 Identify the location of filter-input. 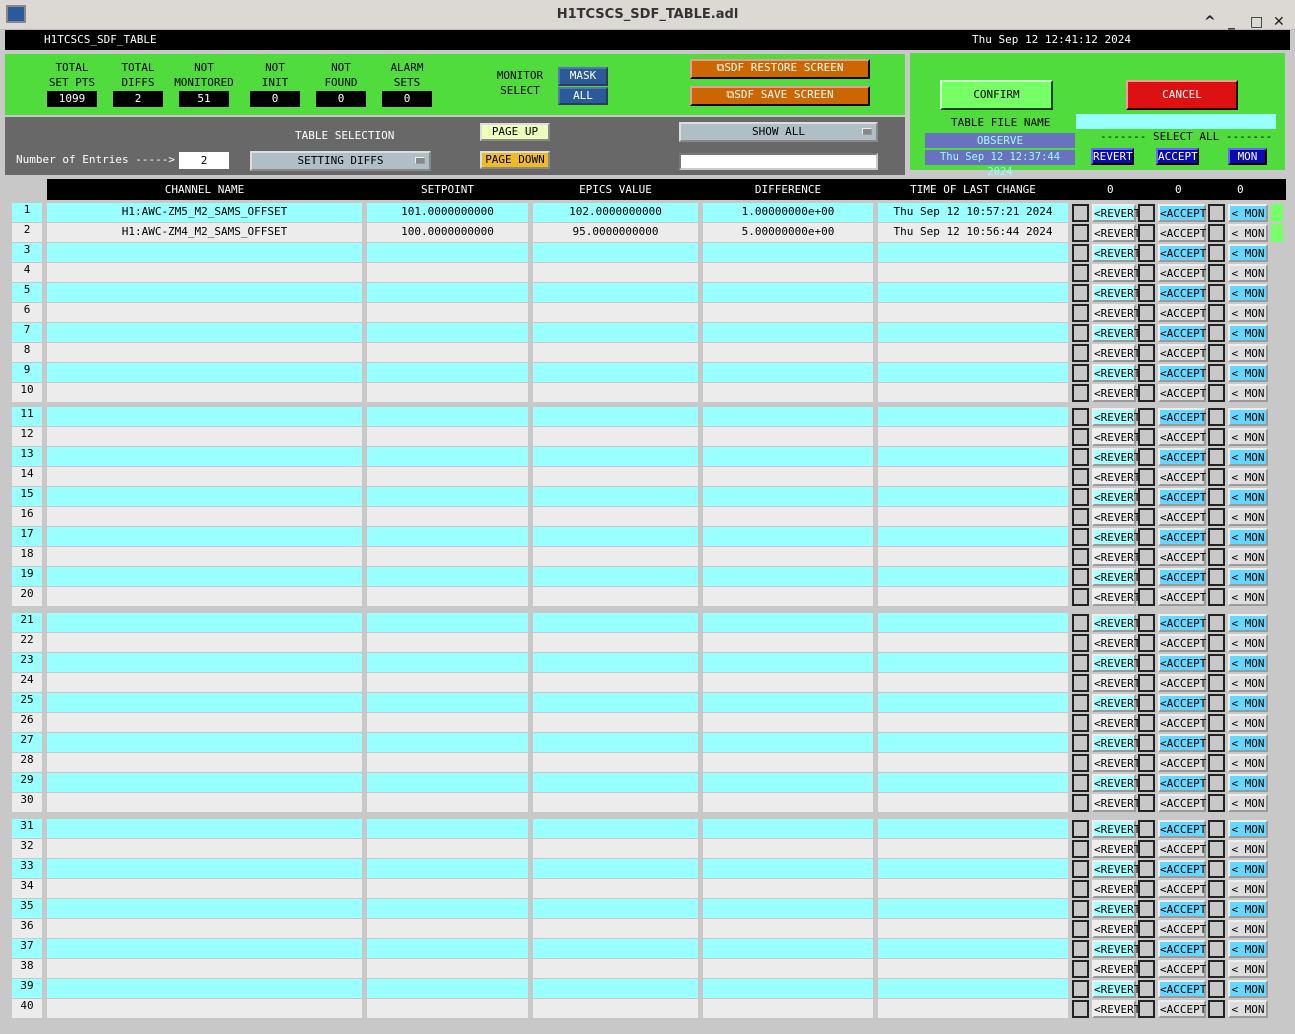
(778, 161).